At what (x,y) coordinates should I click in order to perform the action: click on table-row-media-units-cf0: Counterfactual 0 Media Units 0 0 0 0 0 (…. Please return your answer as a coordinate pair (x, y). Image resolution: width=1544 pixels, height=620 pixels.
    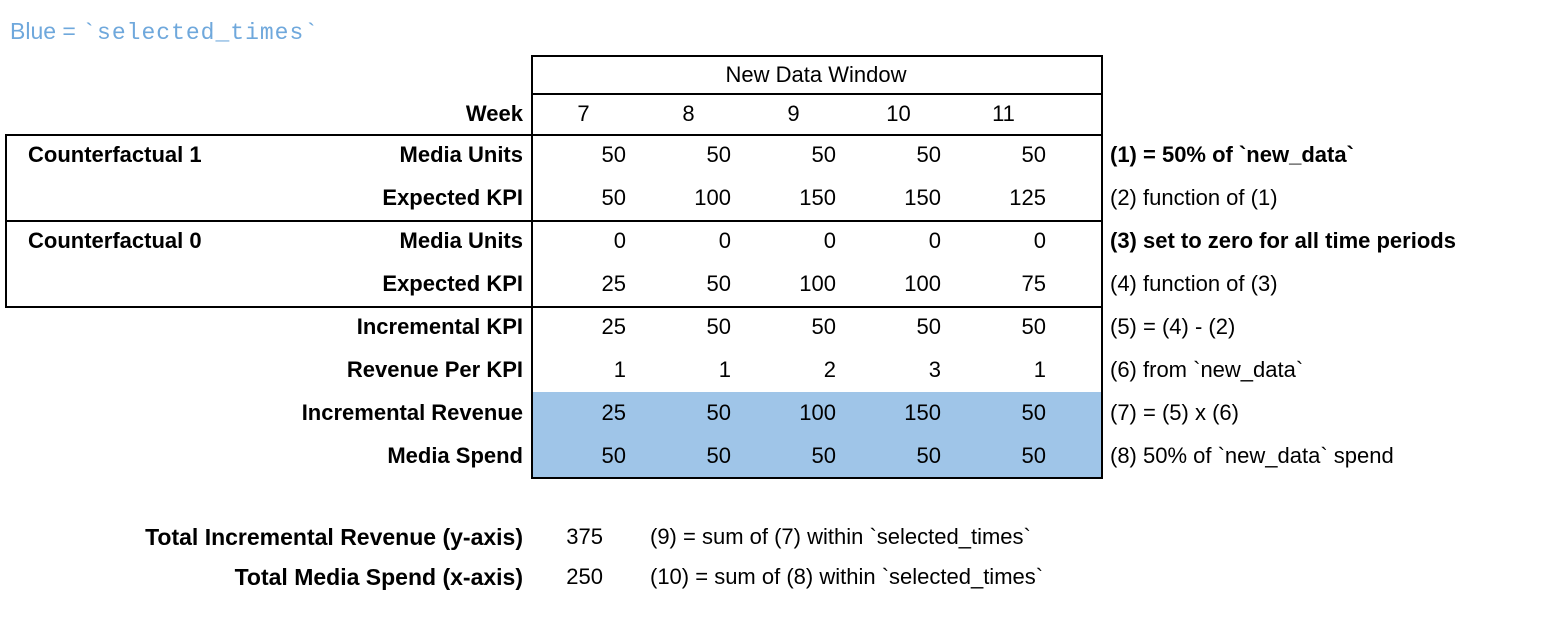
    Looking at the image, I should click on (730, 241).